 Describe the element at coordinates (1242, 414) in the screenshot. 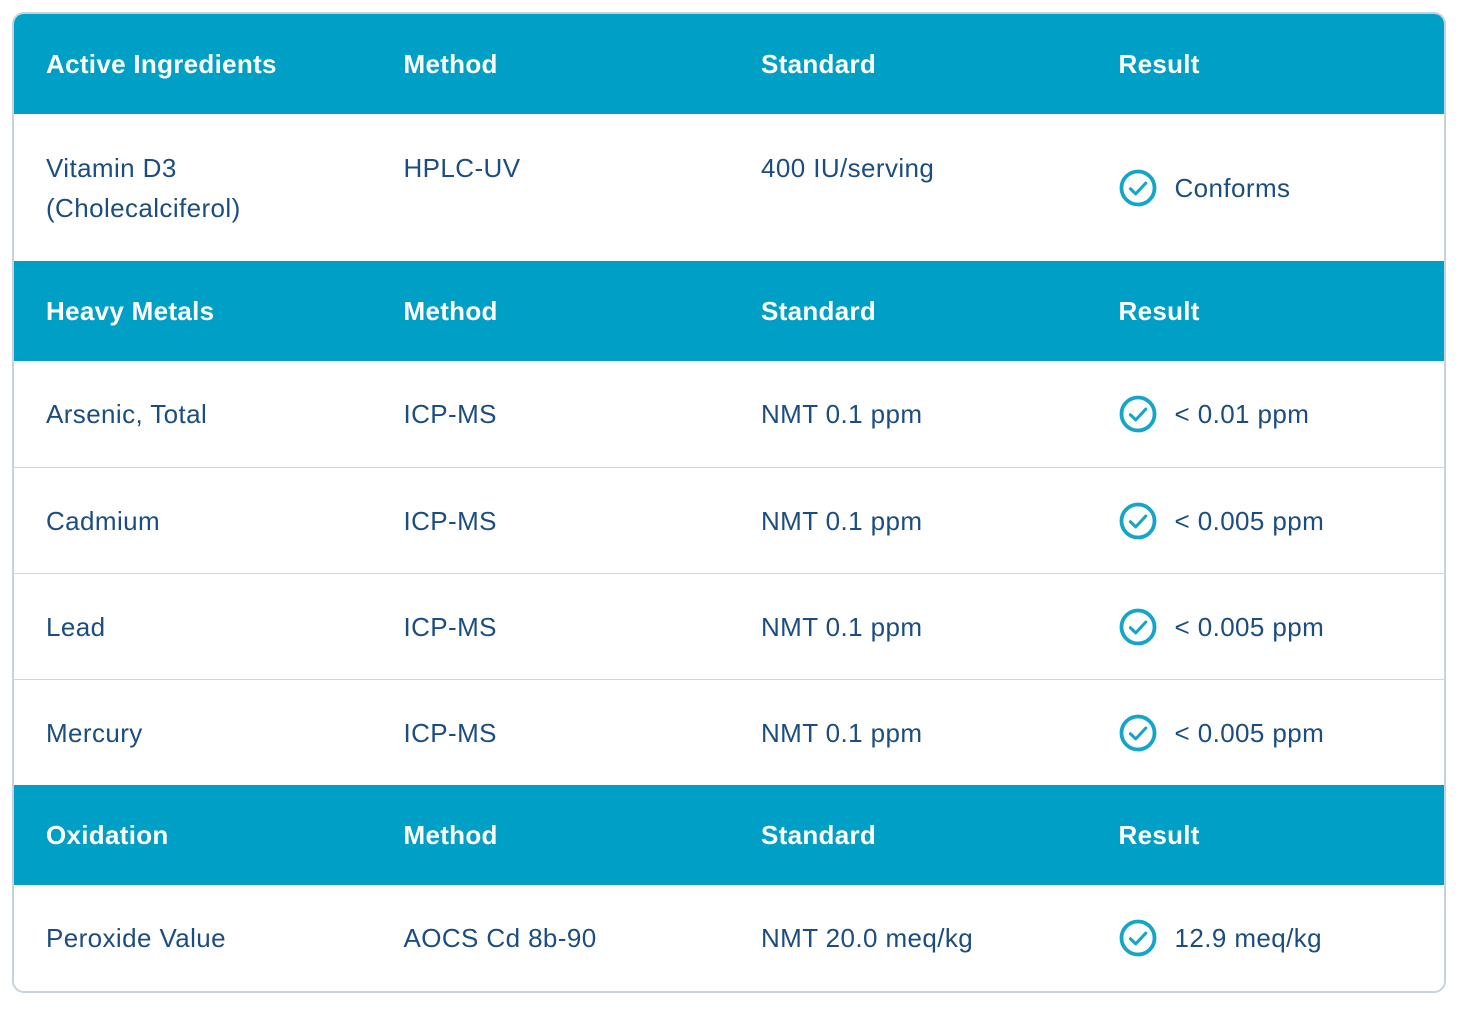

I see `result-text: < 0.01 ppm` at that location.